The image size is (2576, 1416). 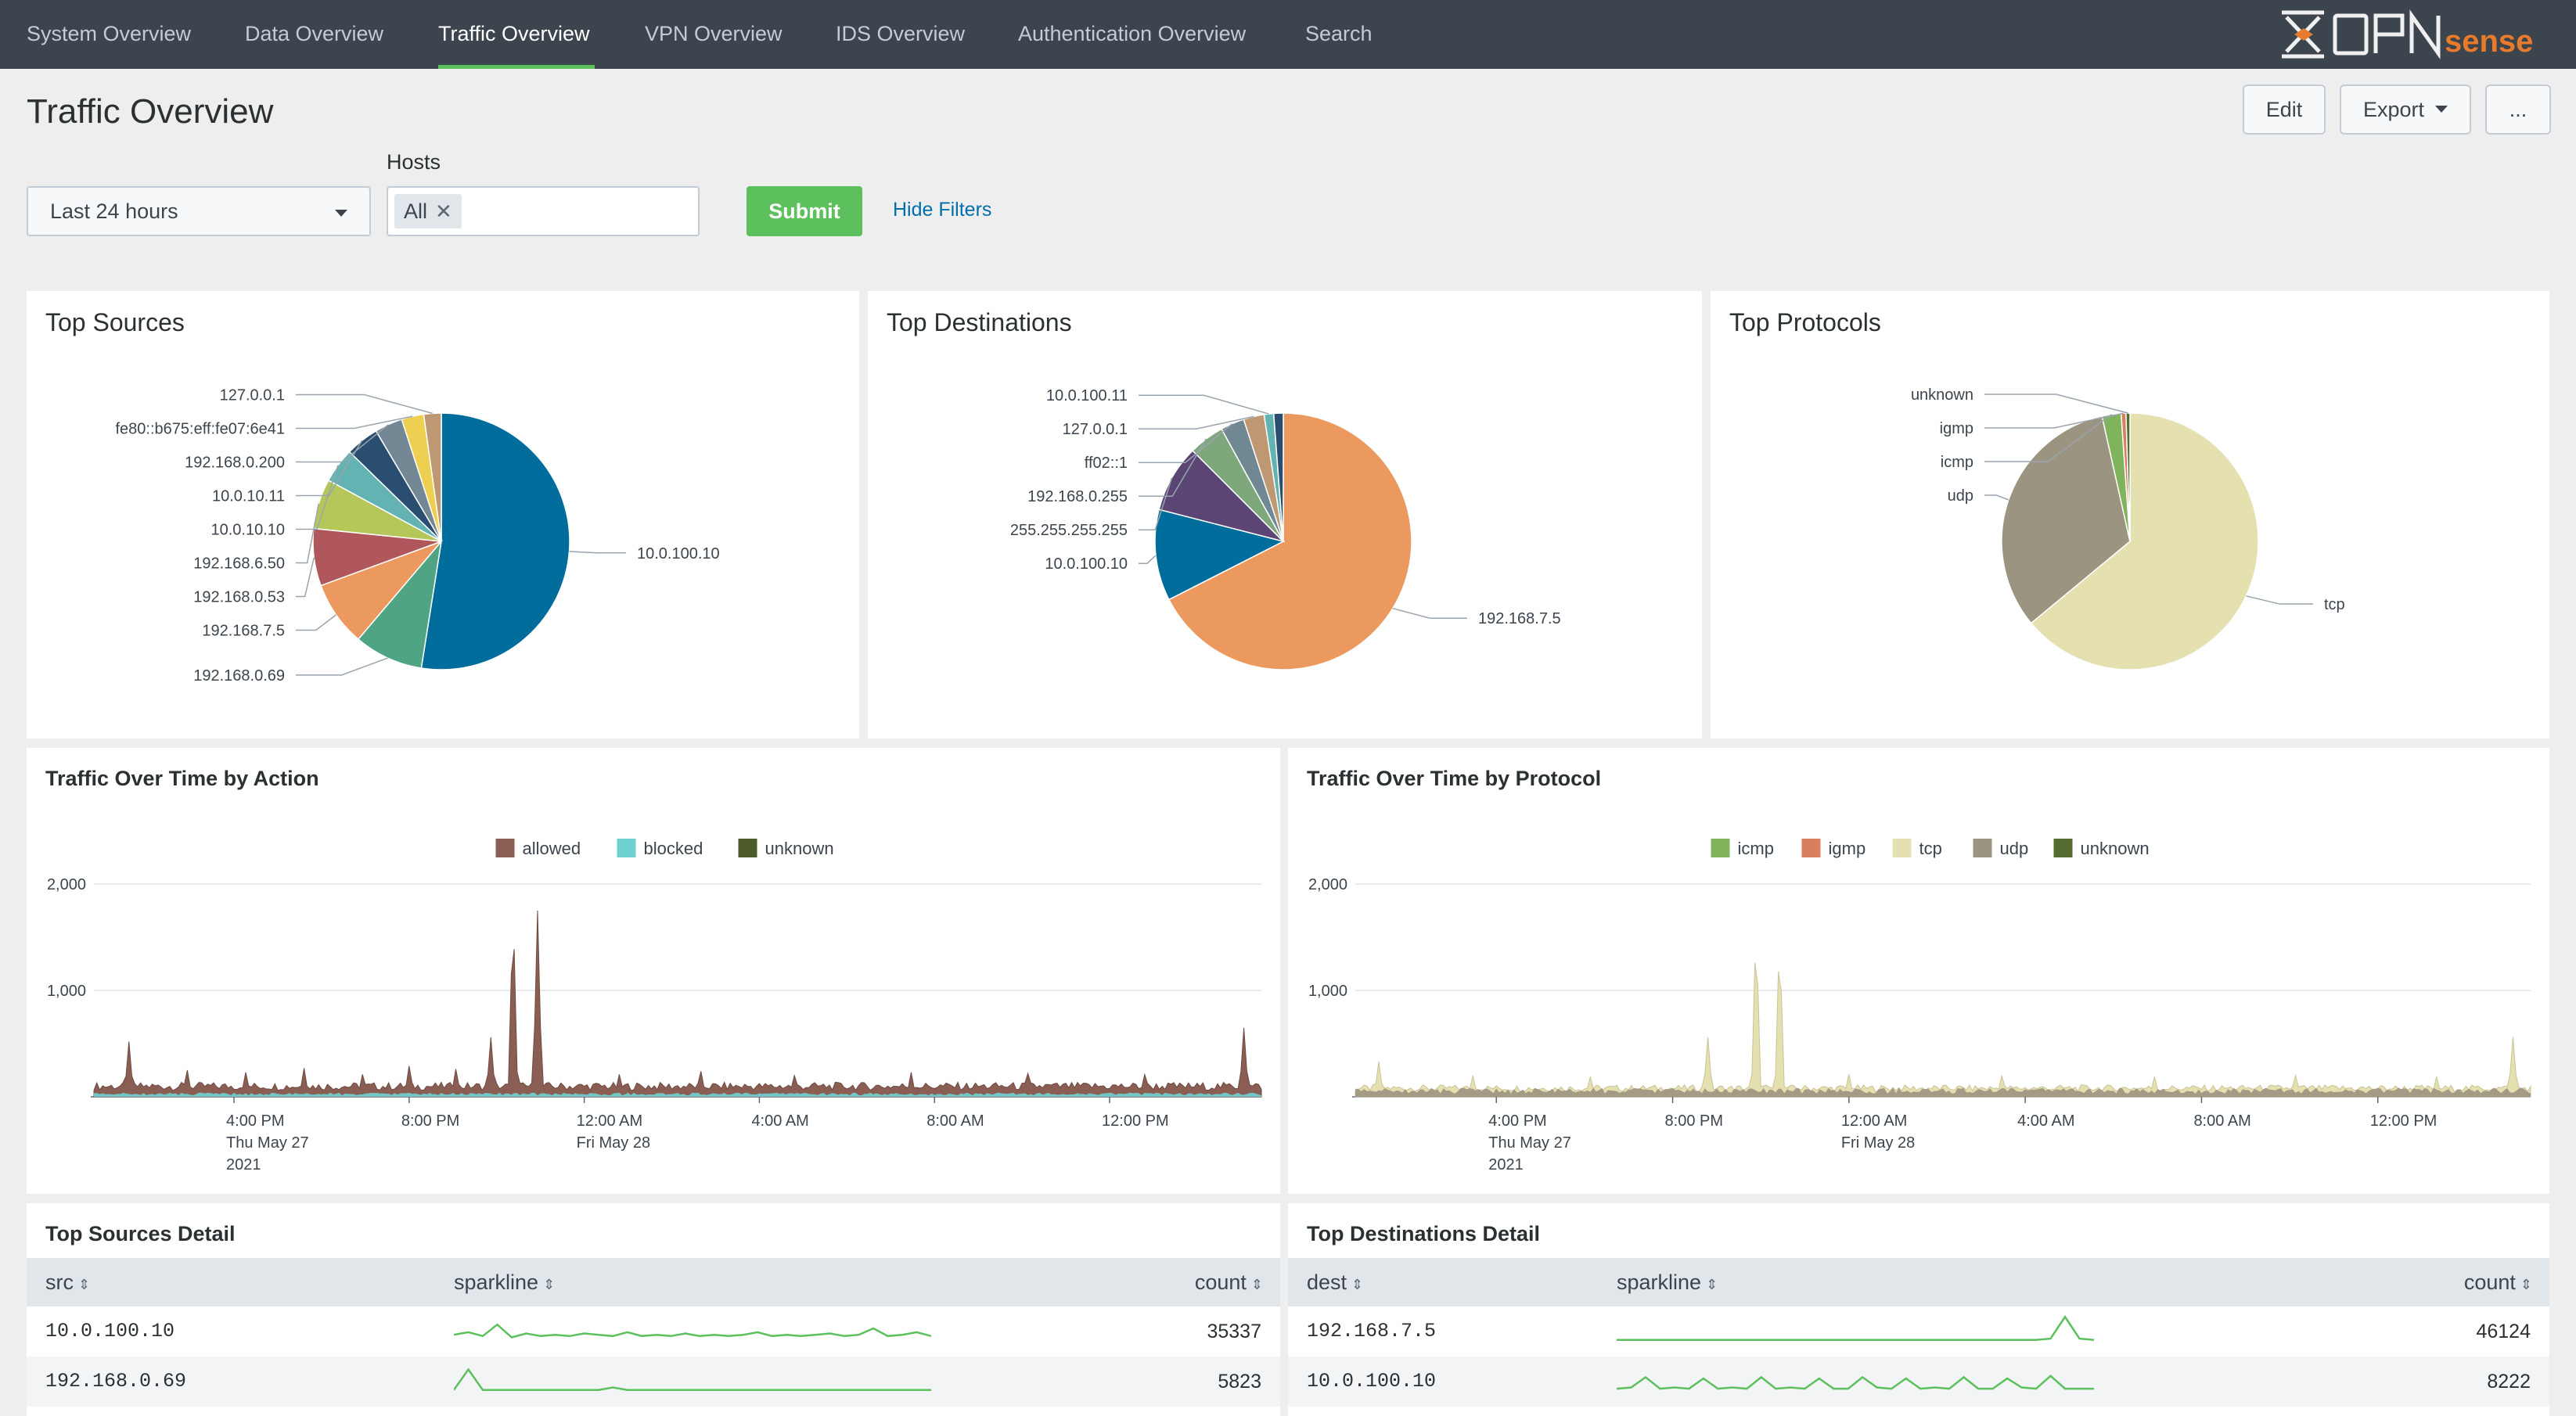 I want to click on time-range-value: Last 24 hours, so click(x=114, y=211).